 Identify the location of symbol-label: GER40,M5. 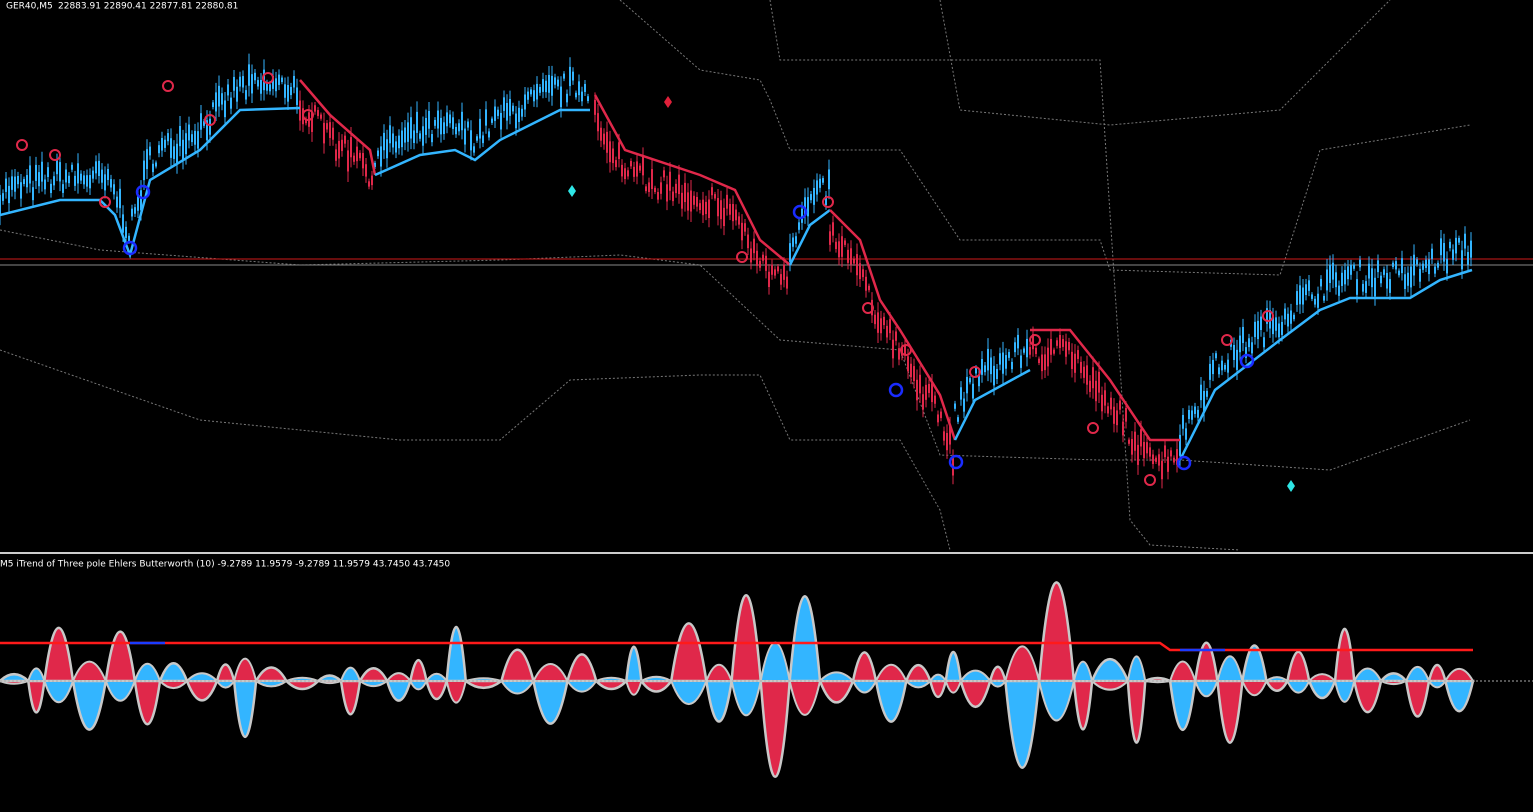
(29, 7).